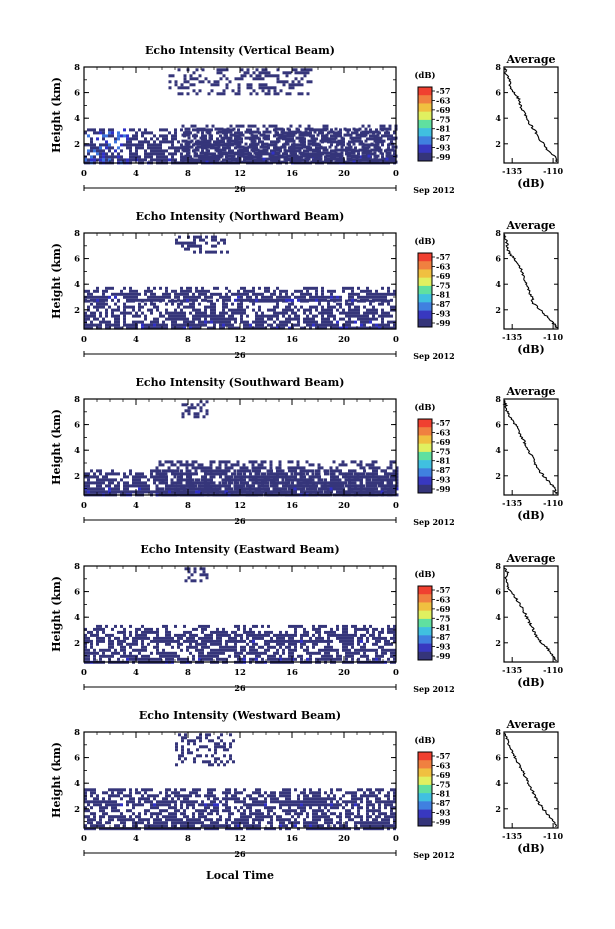  I want to click on profile-y-tick-label: 8, so click(498, 399).